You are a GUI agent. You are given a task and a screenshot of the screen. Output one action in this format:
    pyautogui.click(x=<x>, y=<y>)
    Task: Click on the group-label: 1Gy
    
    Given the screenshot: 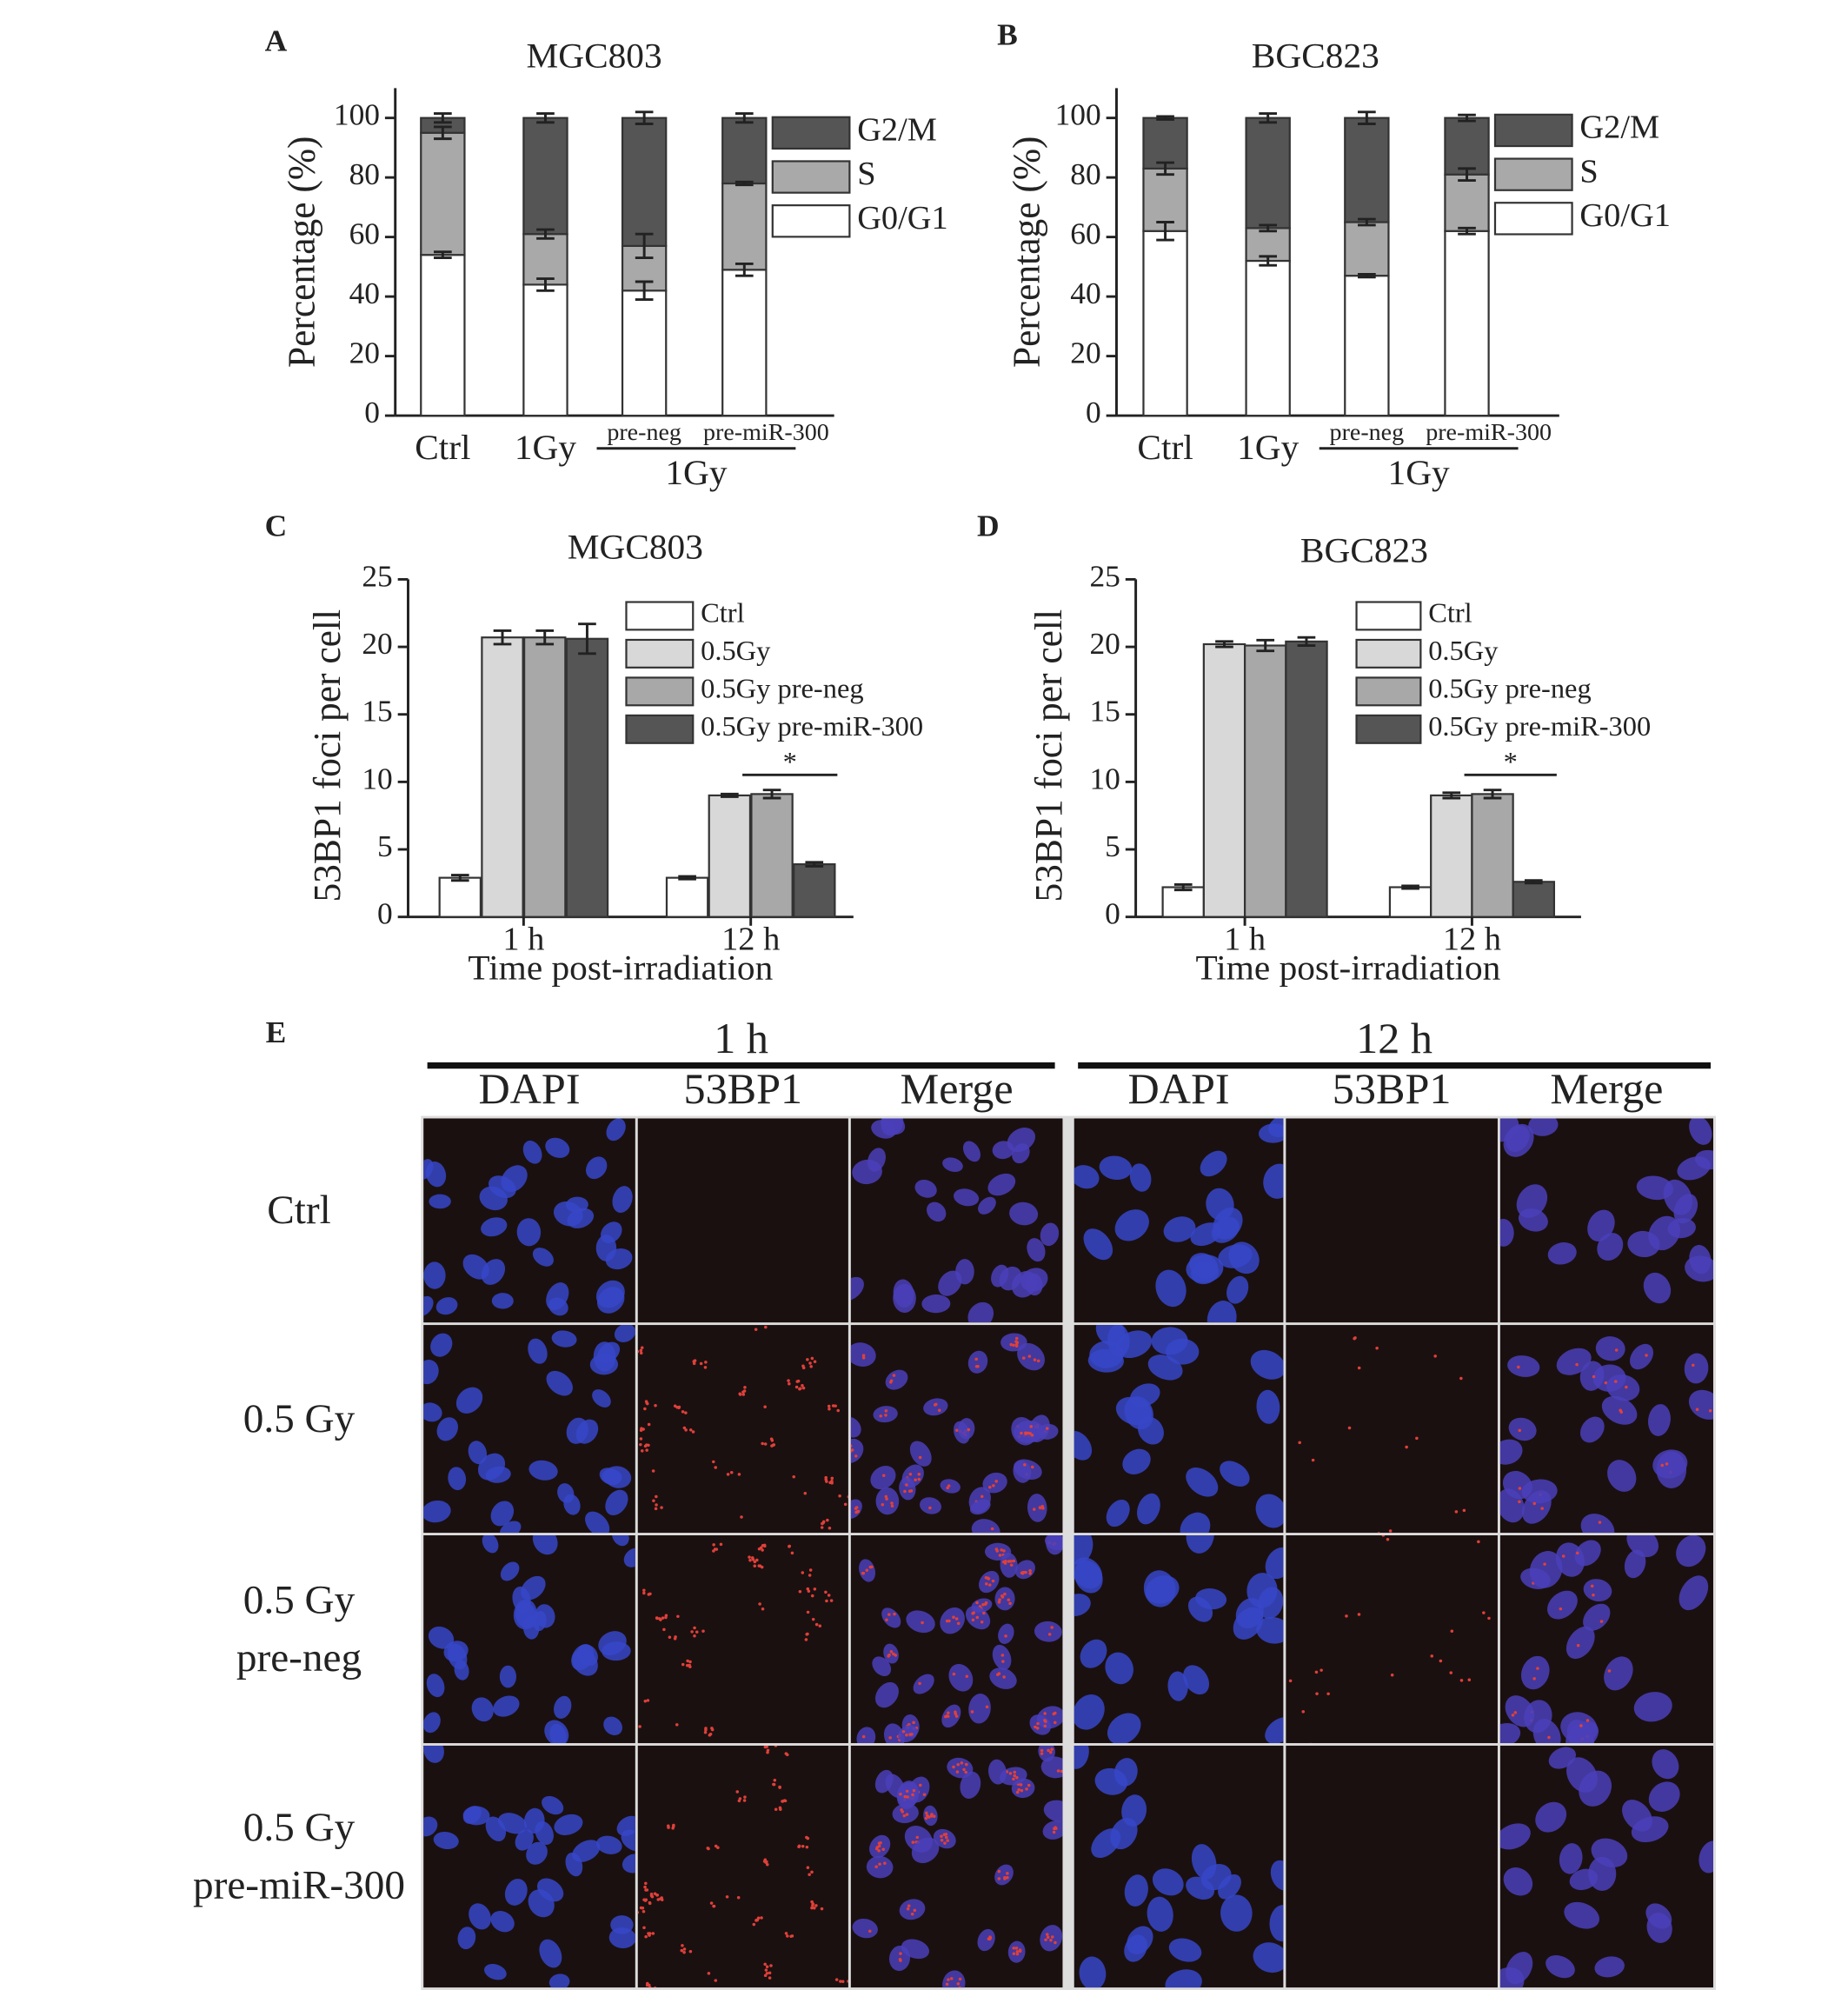 What is the action you would take?
    pyautogui.click(x=696, y=473)
    